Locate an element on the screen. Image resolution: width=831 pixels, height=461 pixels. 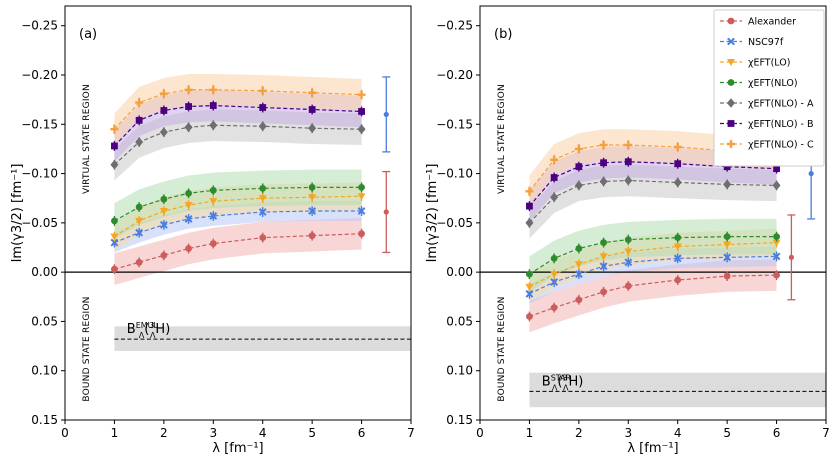
x-tick-label: 2 is located at coordinates (579, 433).